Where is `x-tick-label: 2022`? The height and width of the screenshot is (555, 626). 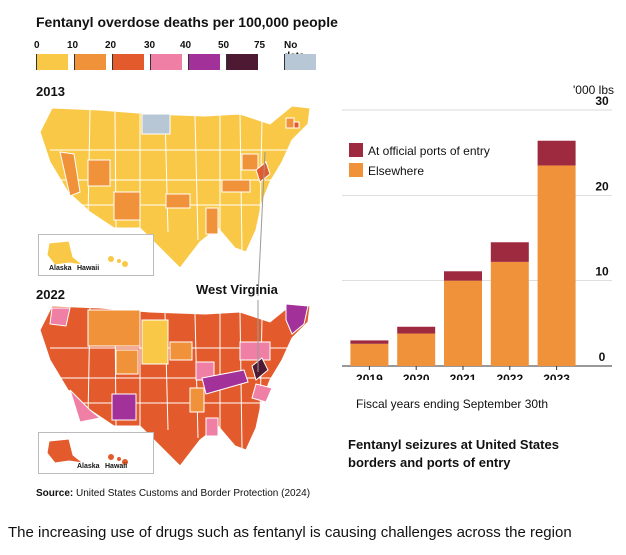 x-tick-label: 2022 is located at coordinates (509, 376).